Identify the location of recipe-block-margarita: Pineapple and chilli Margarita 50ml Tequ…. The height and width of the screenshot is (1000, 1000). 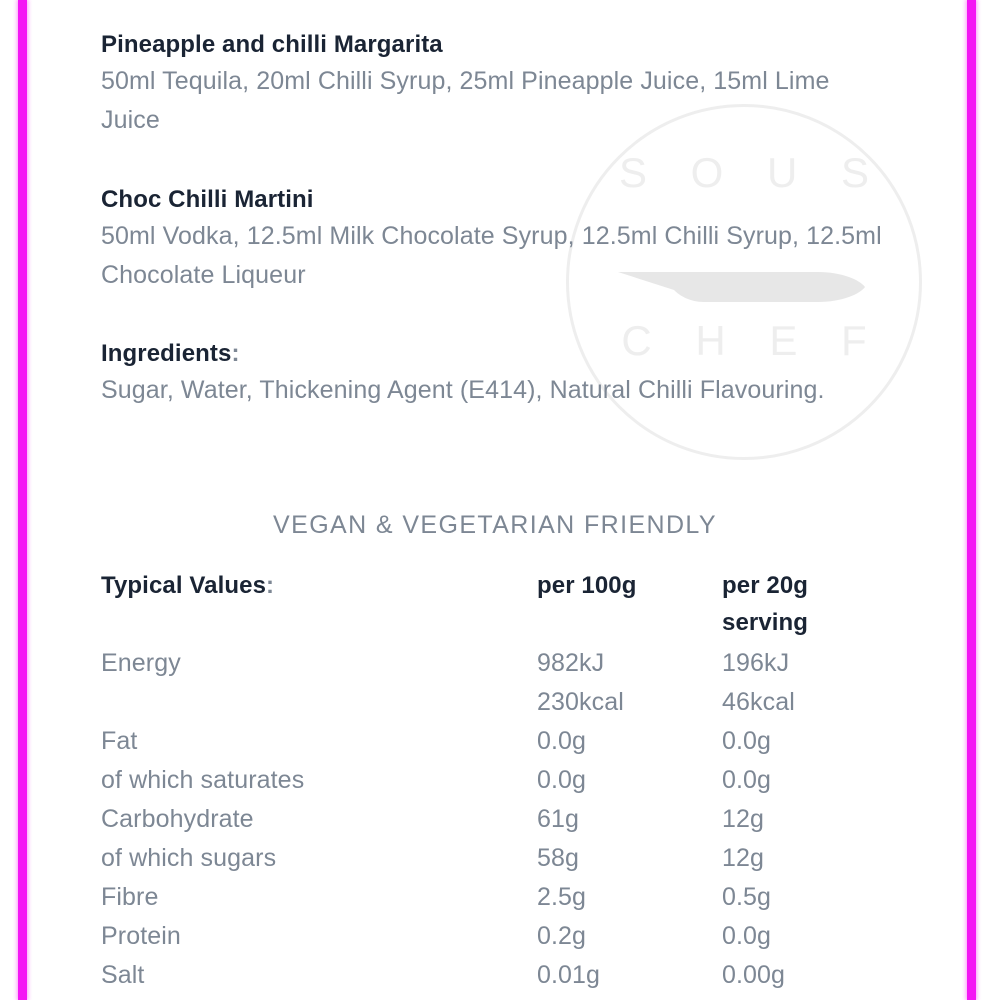
(496, 85).